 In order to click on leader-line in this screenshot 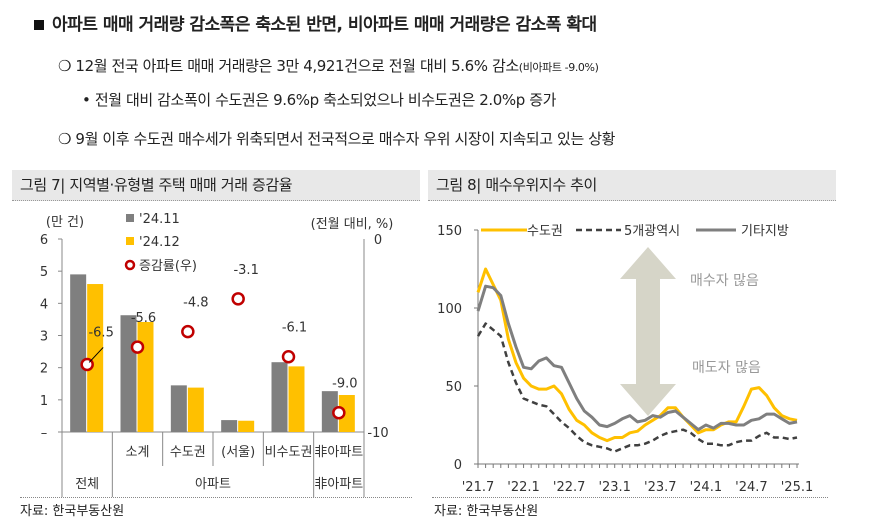, I will do `click(96, 355)`.